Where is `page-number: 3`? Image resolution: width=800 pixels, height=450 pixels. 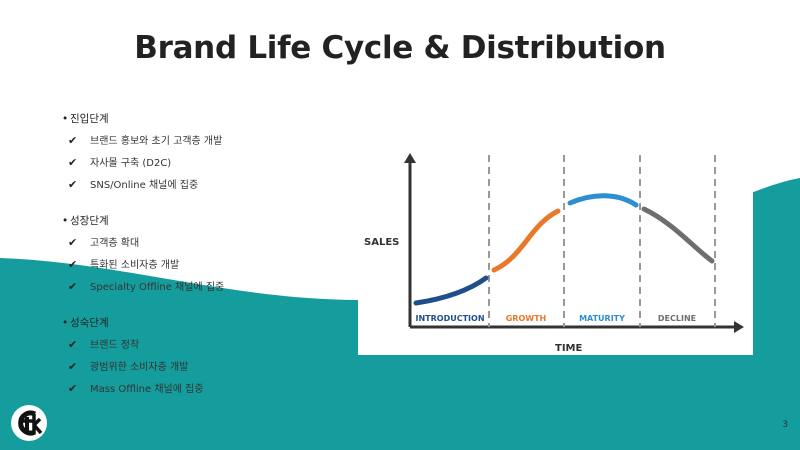
page-number: 3 is located at coordinates (785, 425).